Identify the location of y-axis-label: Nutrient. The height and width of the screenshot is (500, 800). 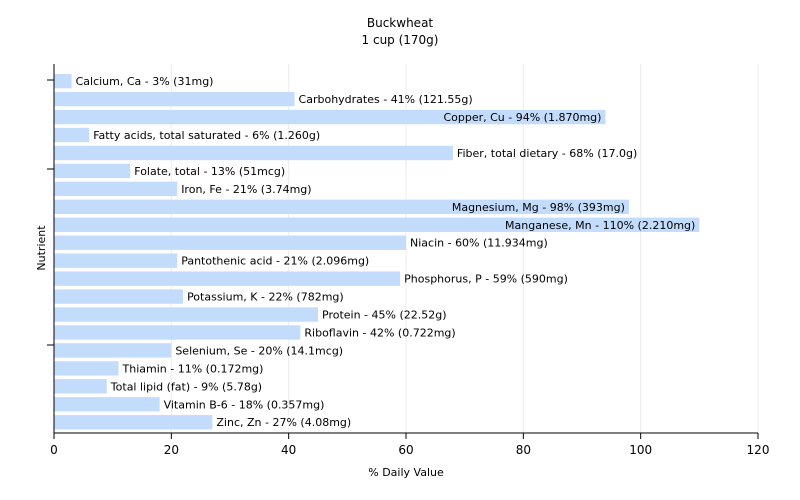
(41, 248).